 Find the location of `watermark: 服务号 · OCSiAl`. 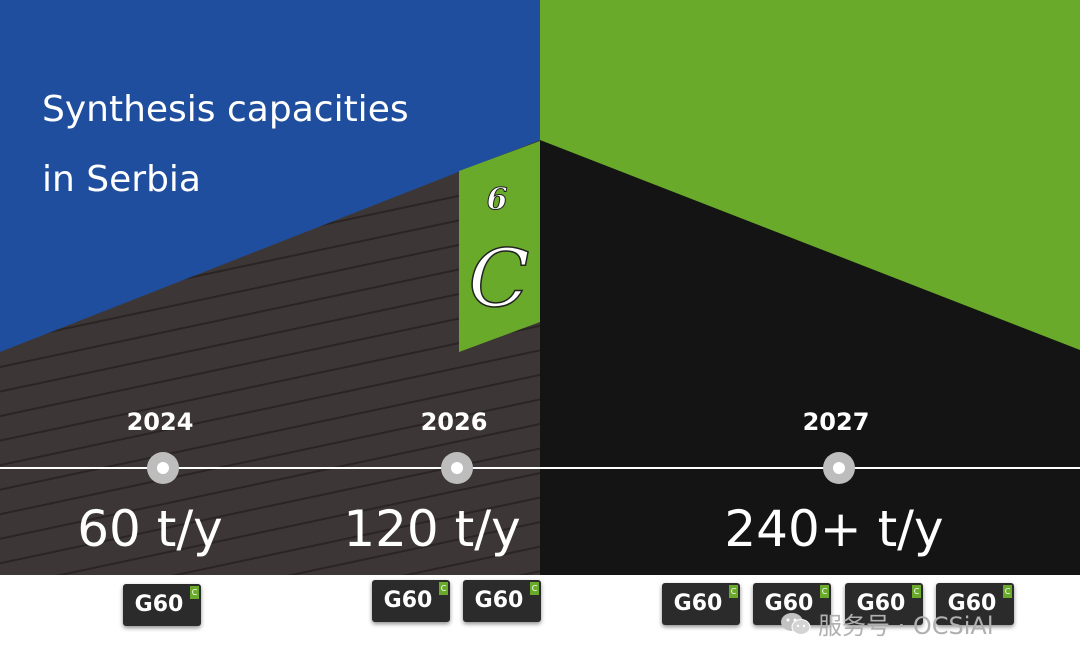

watermark: 服务号 · OCSiAl is located at coordinates (887, 623).